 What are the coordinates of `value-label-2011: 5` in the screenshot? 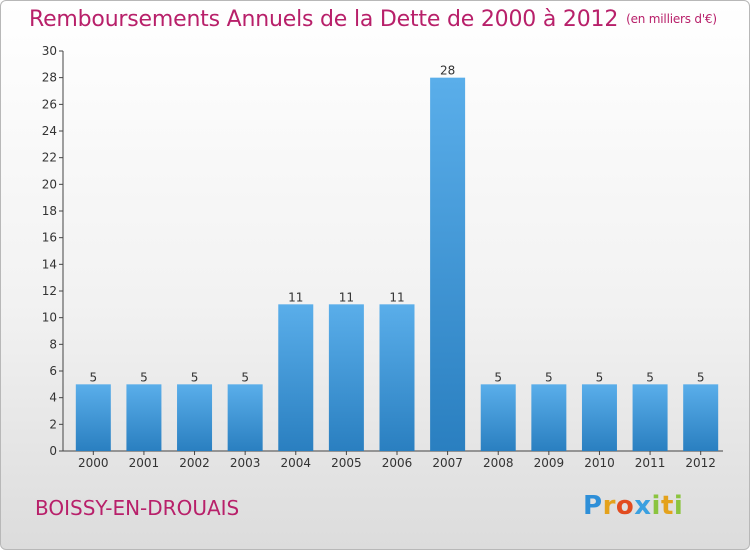 It's located at (650, 377).